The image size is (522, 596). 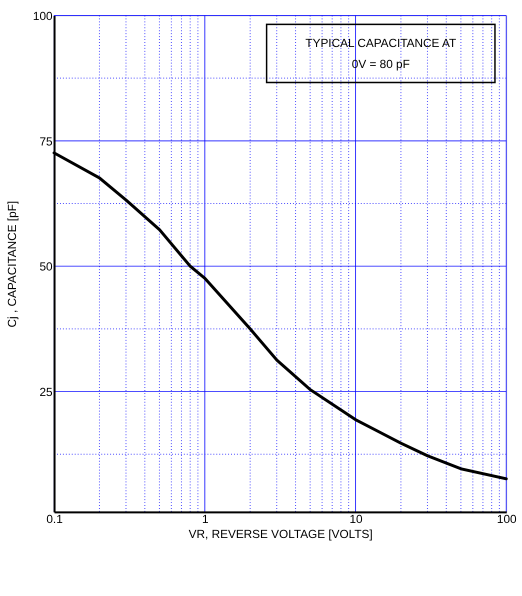 I want to click on y-tick-label: 75, so click(x=46, y=141).